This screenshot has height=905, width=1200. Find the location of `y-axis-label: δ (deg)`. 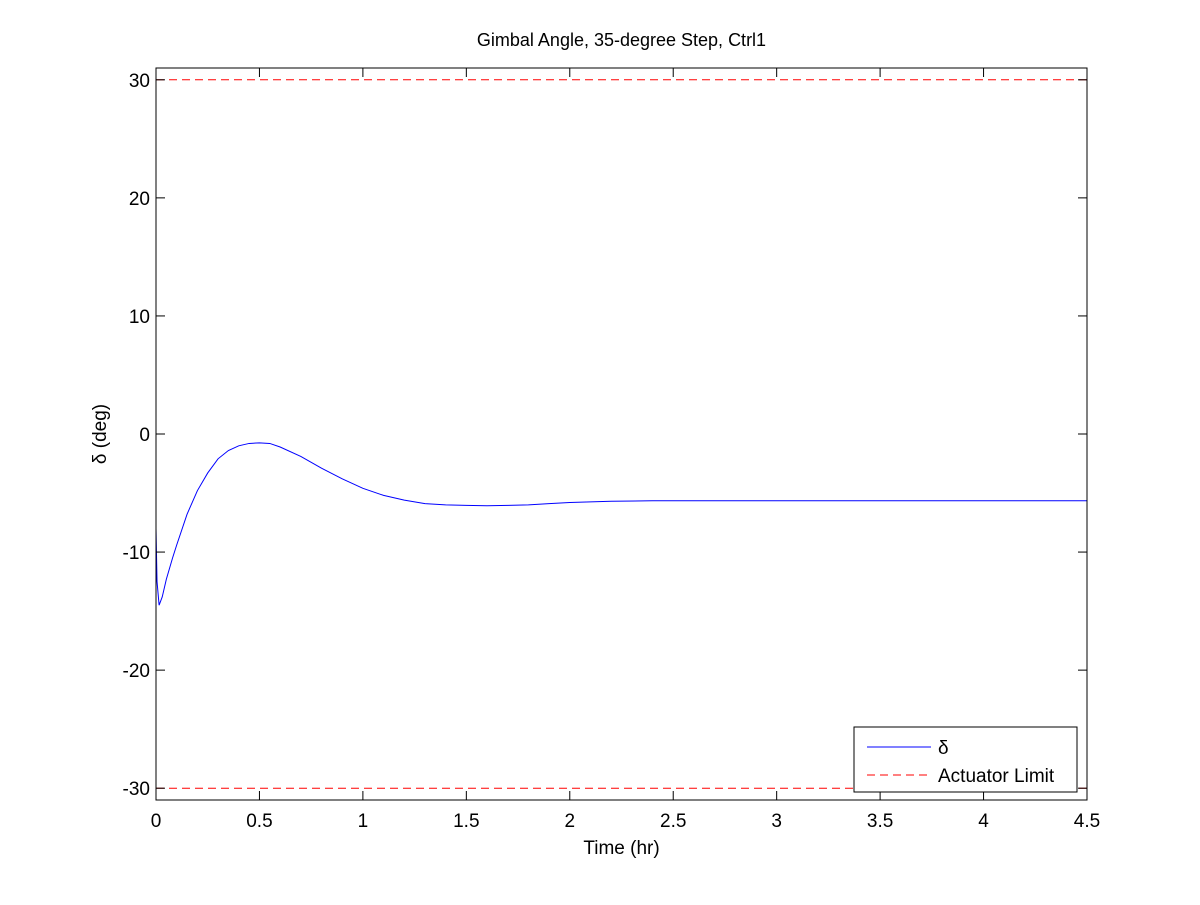

y-axis-label: δ (deg) is located at coordinates (100, 434).